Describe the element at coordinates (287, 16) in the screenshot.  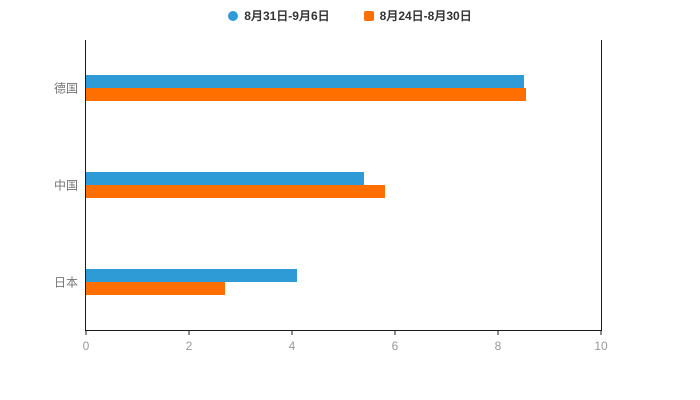
I see `legend-label: 8月31日-9月6日` at that location.